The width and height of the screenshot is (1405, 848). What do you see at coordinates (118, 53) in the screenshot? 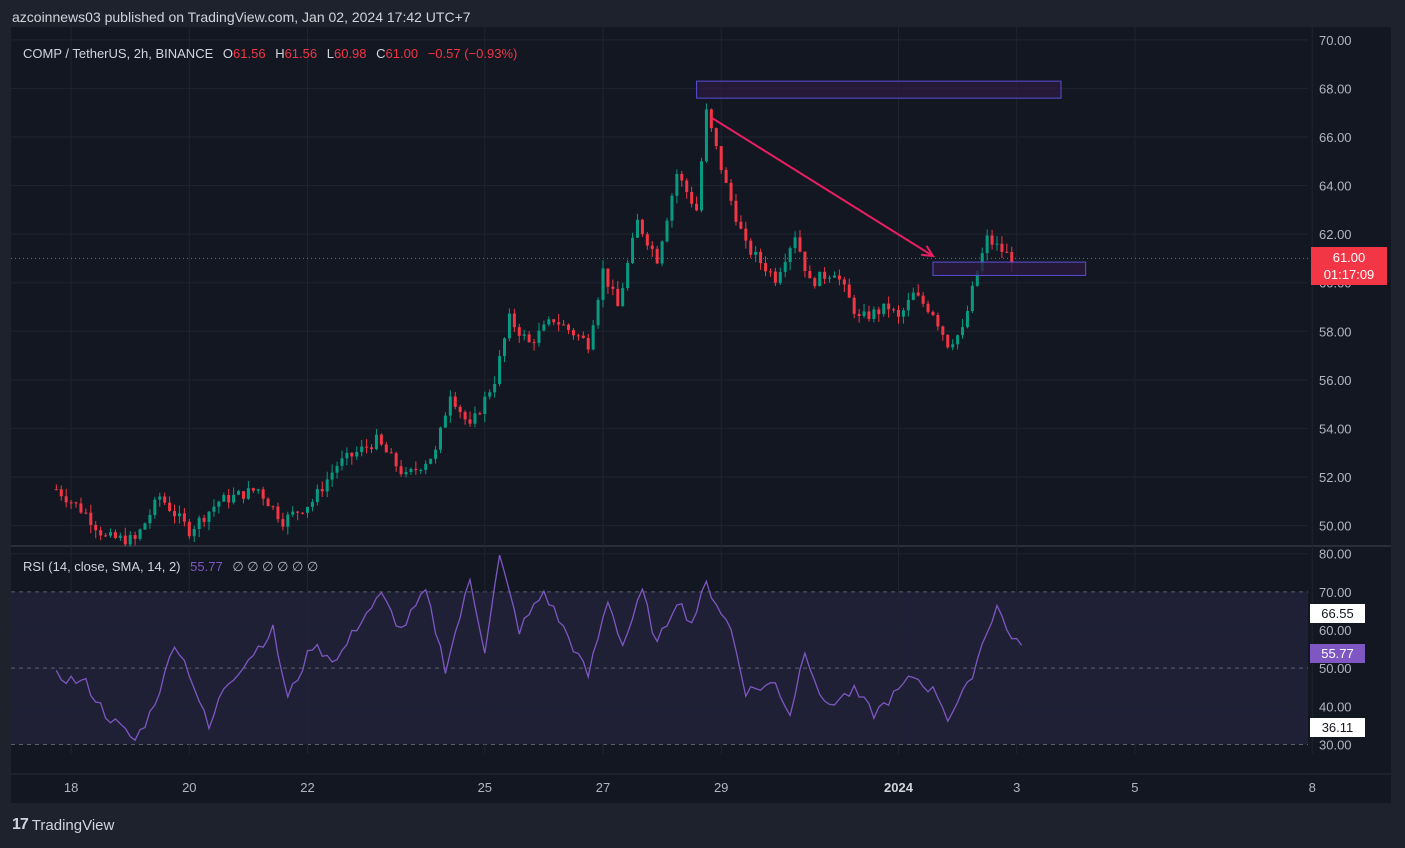
I see `symbol-label: COMP / TetherUS, 2h, BINANCE` at bounding box center [118, 53].